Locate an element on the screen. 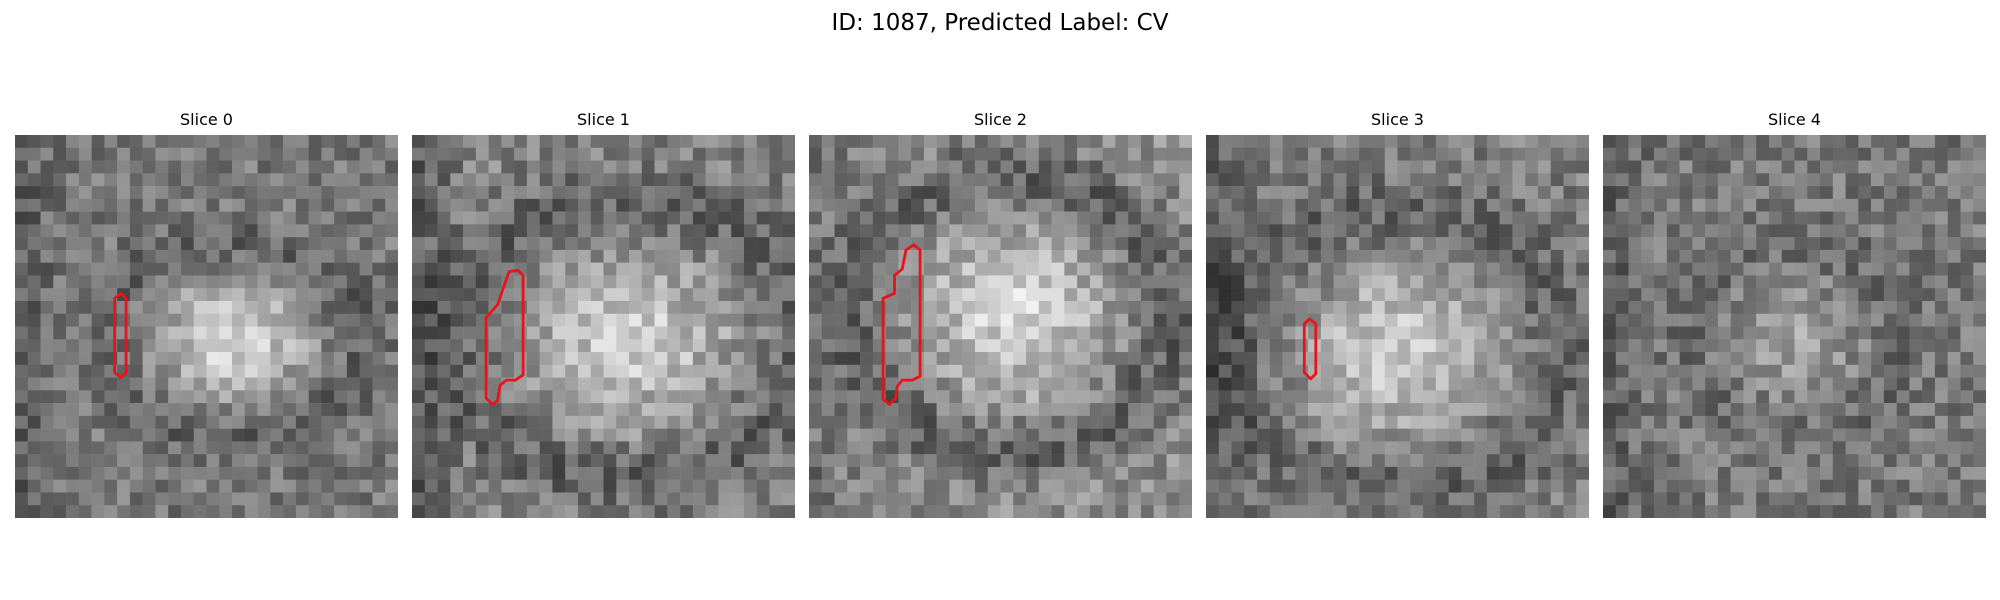  slice-panel-4: Slice 4 is located at coordinates (1794, 314).